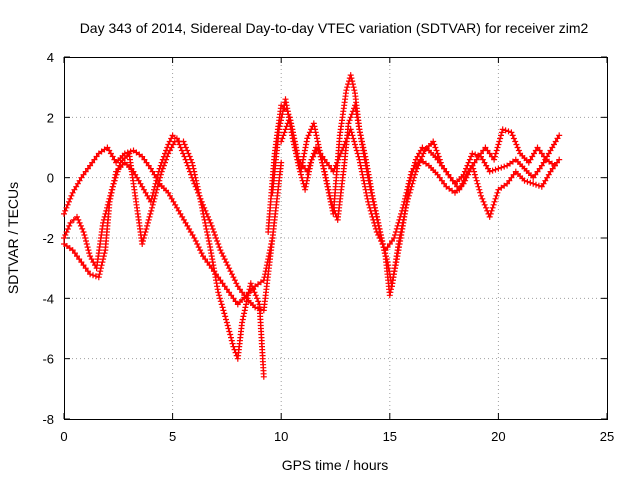 This screenshot has width=640, height=480. I want to click on y-tick-label: 0, so click(50, 178).